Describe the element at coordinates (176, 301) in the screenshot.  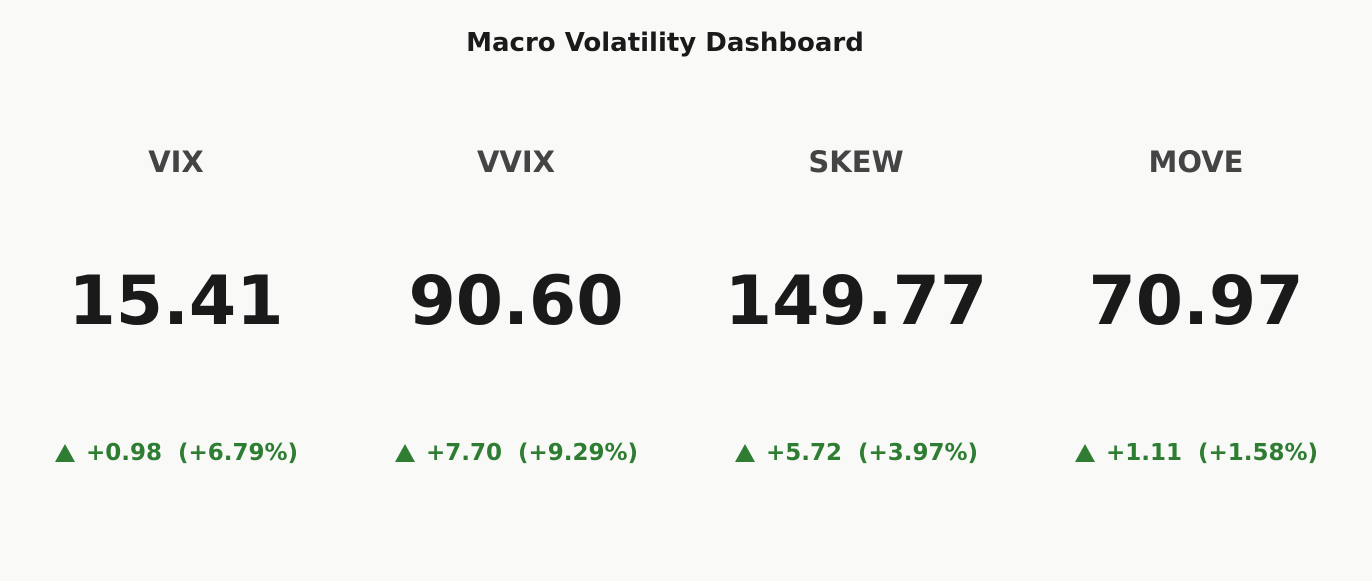
I see `indicator-value: 15.41` at that location.